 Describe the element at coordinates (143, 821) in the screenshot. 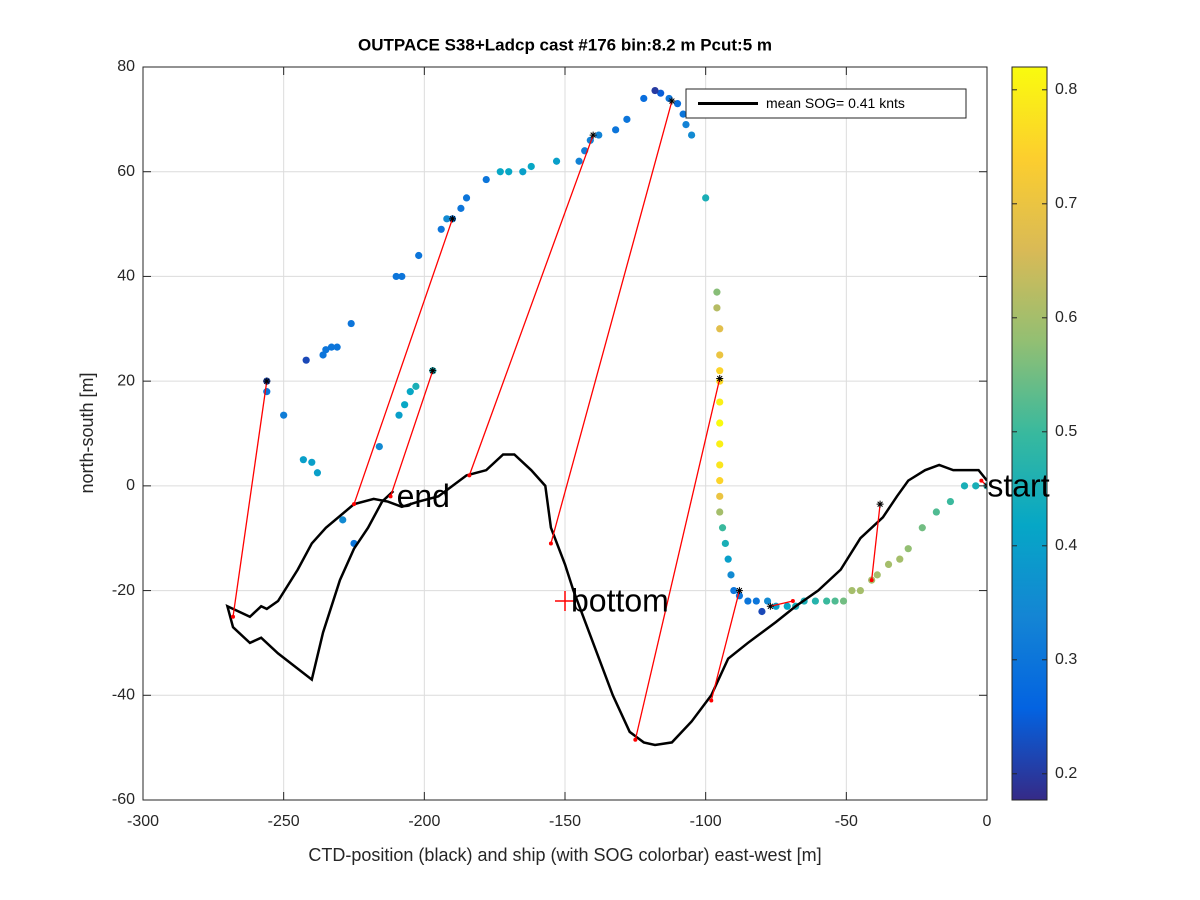

I see `x-tick-label: -300` at that location.